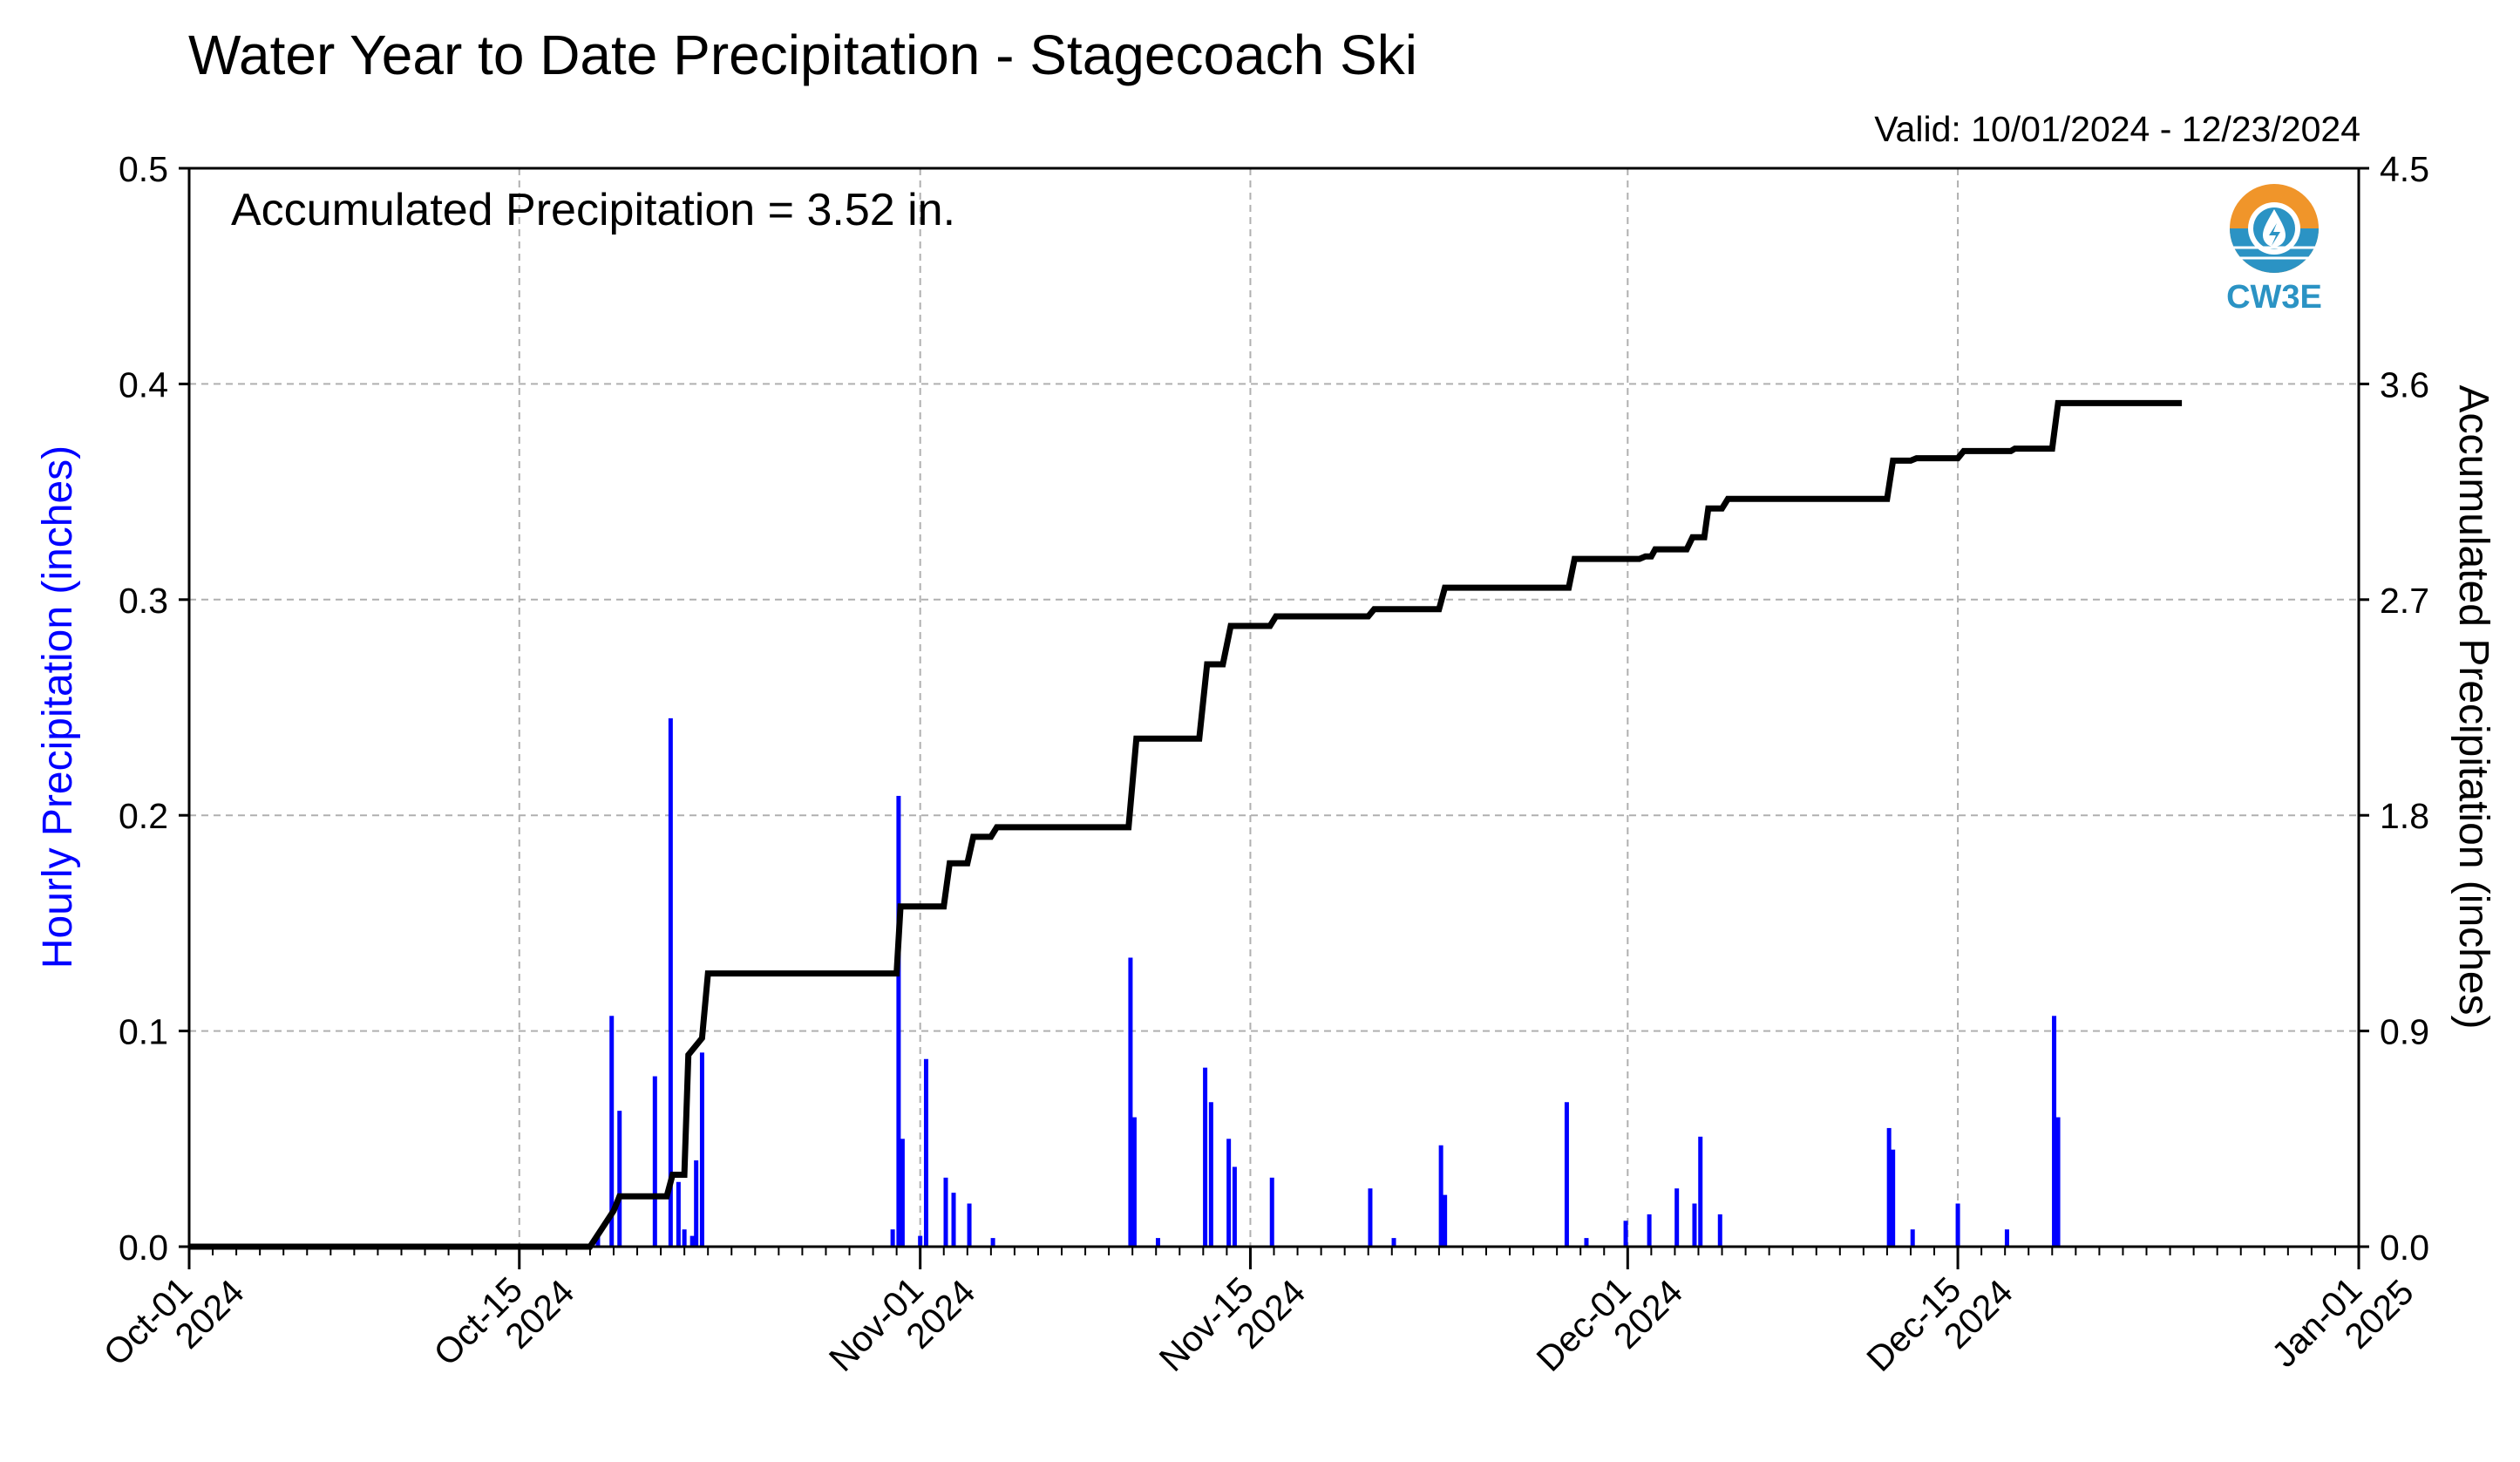 The image size is (2520, 1462). Describe the element at coordinates (143, 816) in the screenshot. I see `left-tick-label: 0.2` at that location.